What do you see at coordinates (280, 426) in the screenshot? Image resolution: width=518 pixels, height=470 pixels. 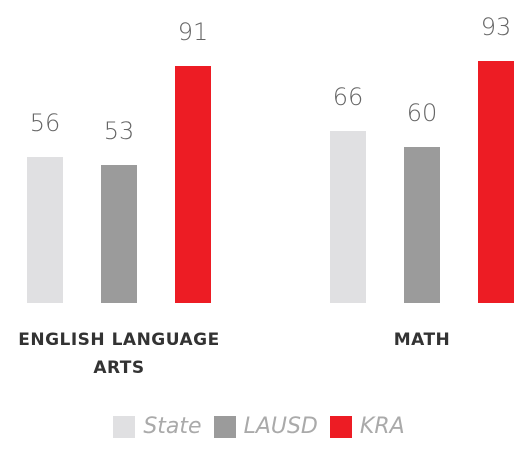 I see `legend-label: LAUSD` at bounding box center [280, 426].